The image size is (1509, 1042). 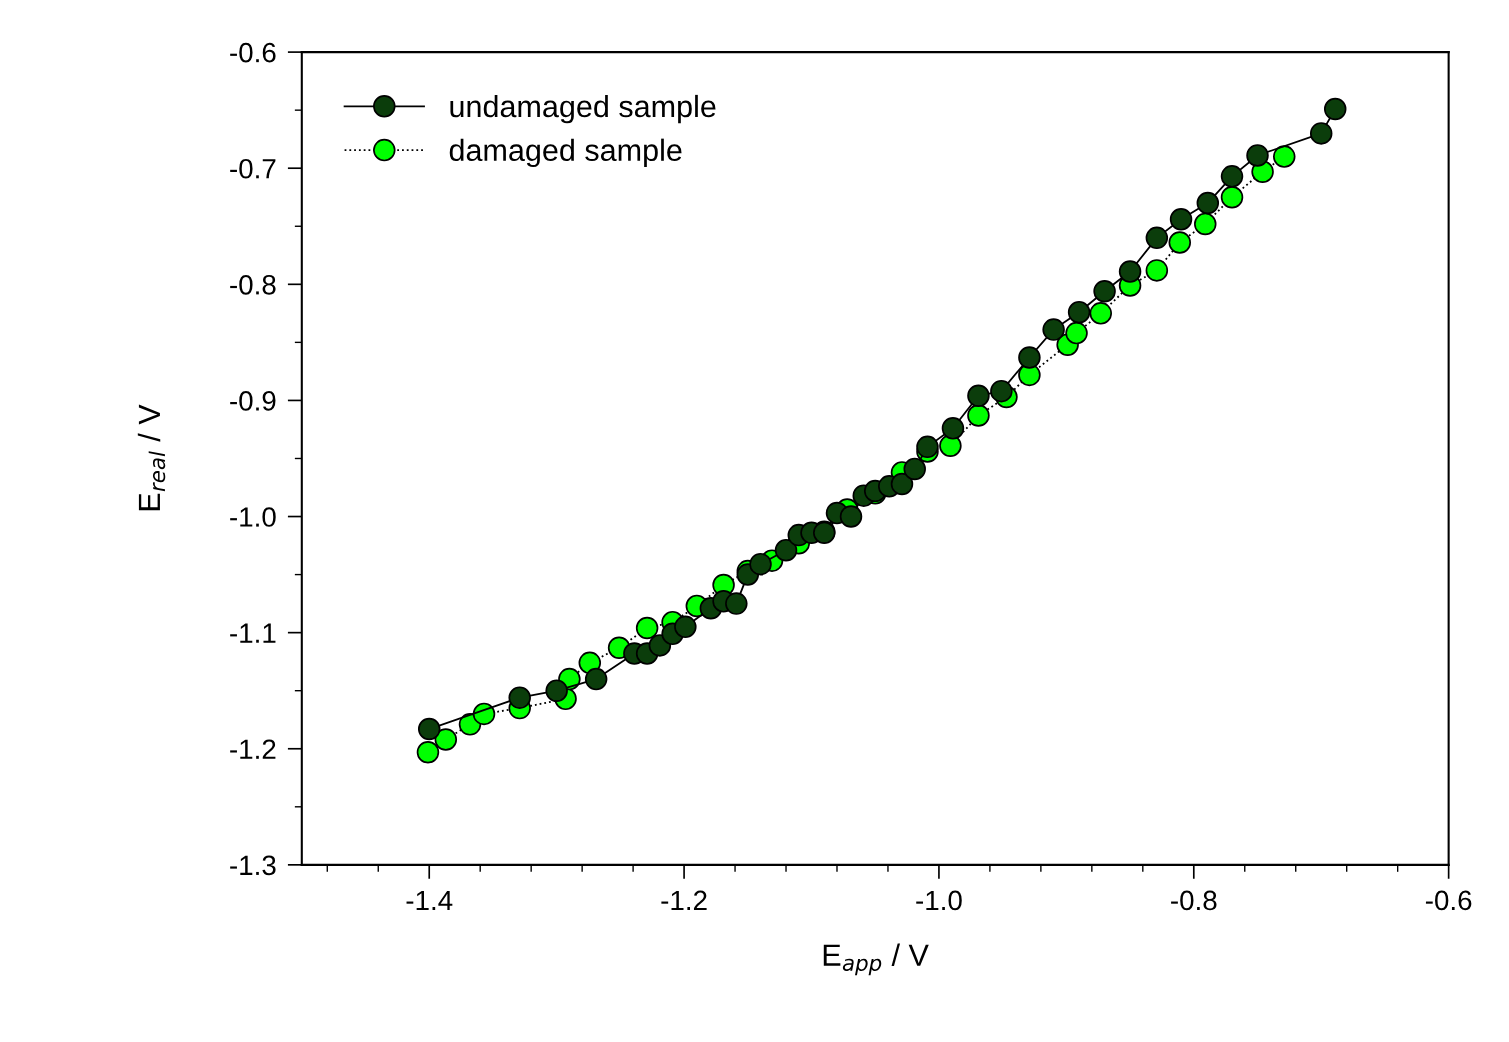 I want to click on x-tick-label: -1.4, so click(x=429, y=900).